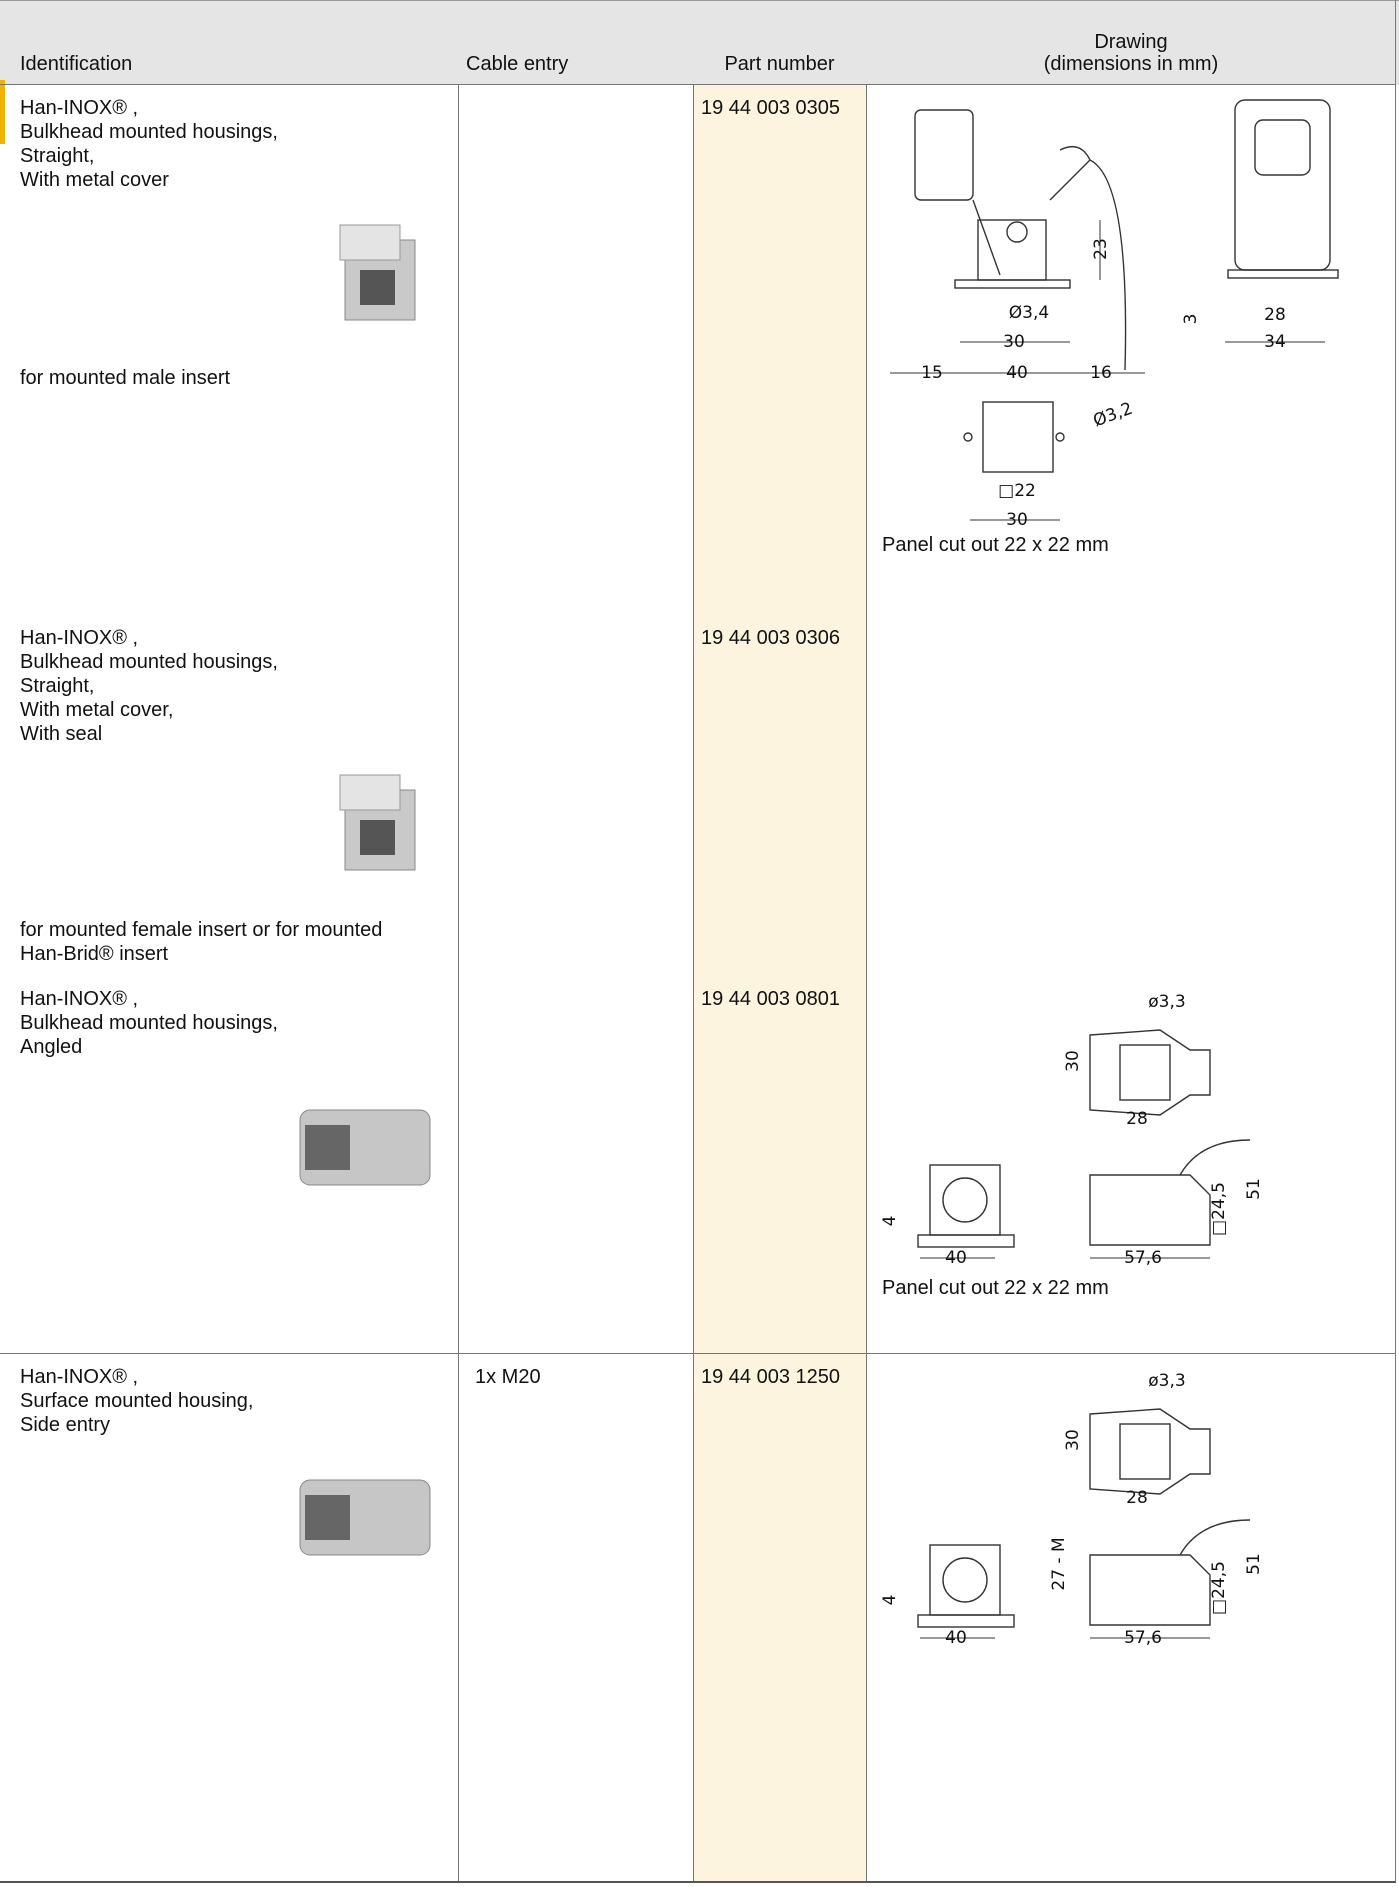 This screenshot has height=1887, width=1399. Describe the element at coordinates (1113, 415) in the screenshot. I see `dimension-label: Ø3,2` at that location.